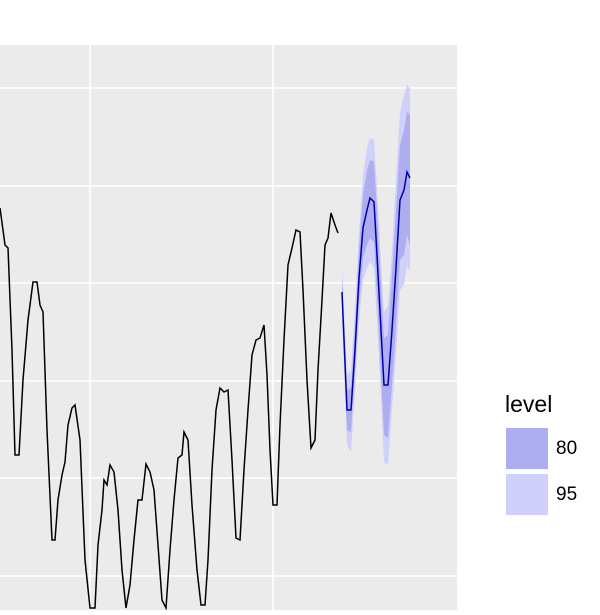  I want to click on legend-title: level, so click(528, 404).